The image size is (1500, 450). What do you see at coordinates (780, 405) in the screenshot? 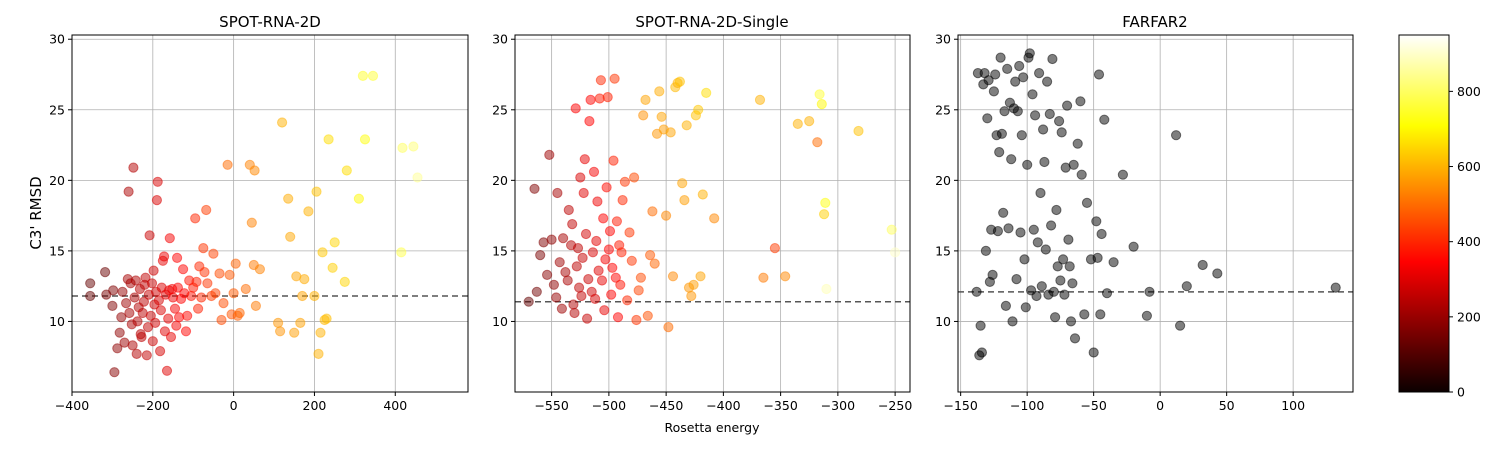
I see `x-tick-label: −350` at bounding box center [780, 405].